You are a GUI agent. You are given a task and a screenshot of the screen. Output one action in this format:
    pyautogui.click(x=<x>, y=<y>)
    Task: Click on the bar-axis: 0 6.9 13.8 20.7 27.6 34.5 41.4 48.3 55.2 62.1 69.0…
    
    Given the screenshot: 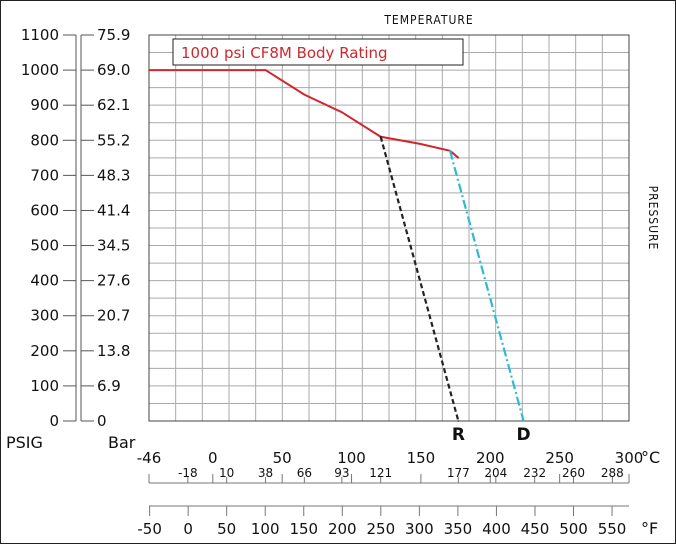 What is the action you would take?
    pyautogui.click(x=108, y=239)
    